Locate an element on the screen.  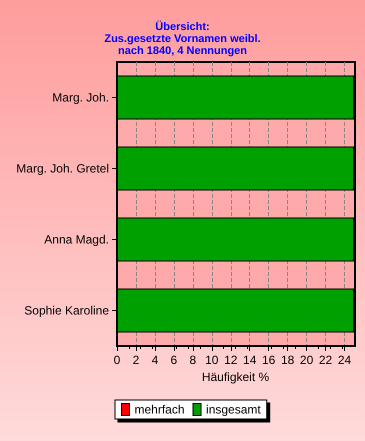
x-tick-label: 20 is located at coordinates (307, 360).